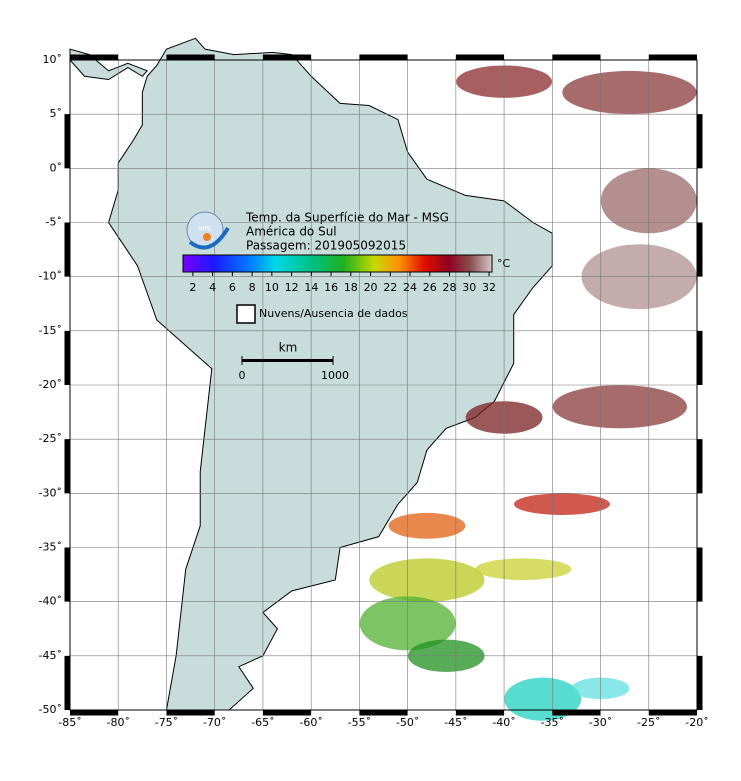 The width and height of the screenshot is (741, 781). What do you see at coordinates (455, 722) in the screenshot?
I see `x-tick-label: -45˚` at bounding box center [455, 722].